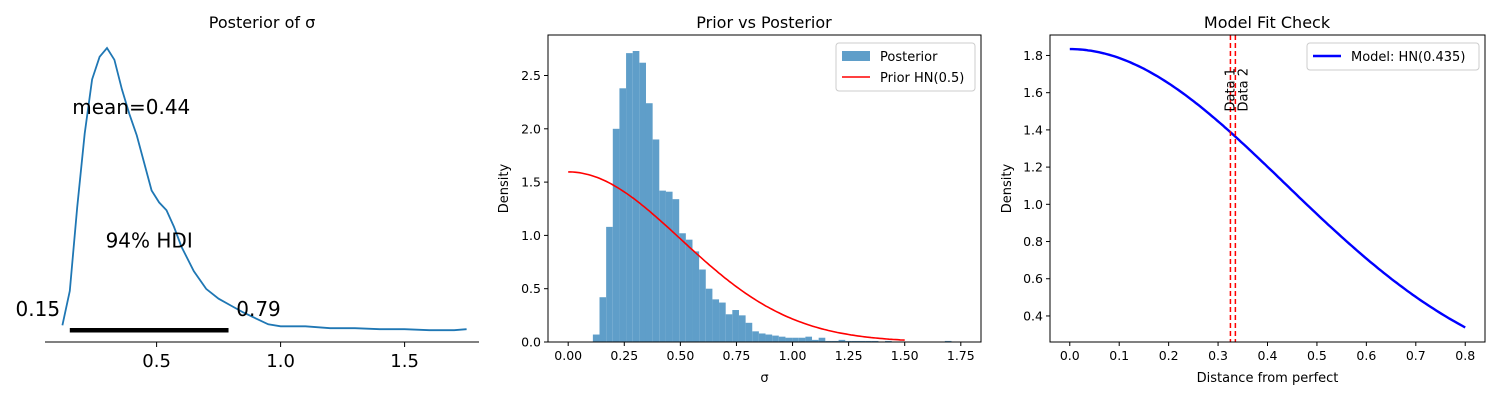 The width and height of the screenshot is (1500, 400). Describe the element at coordinates (849, 355) in the screenshot. I see `panel2-x-tick-label: 1.25` at that location.